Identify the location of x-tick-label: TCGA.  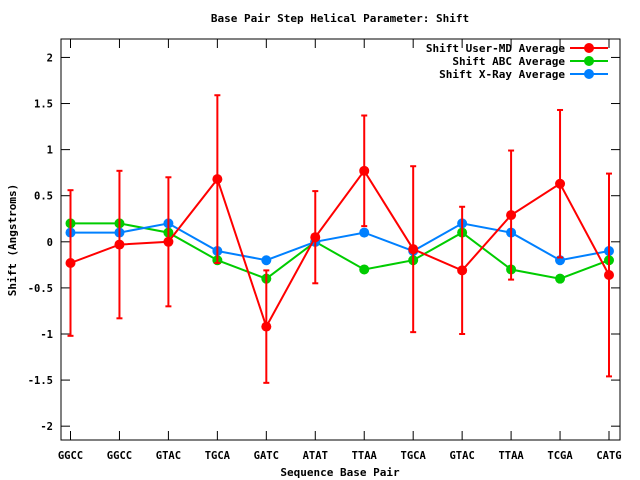
(560, 456).